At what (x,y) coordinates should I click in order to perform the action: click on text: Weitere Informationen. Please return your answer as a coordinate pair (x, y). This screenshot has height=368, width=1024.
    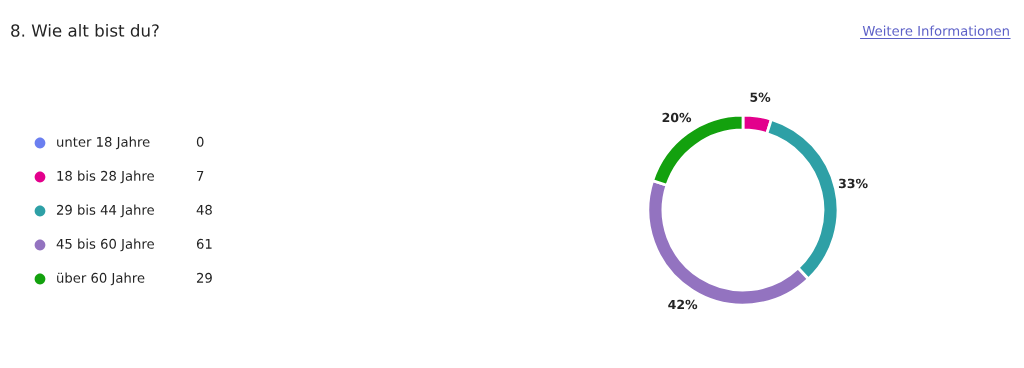
    Looking at the image, I should click on (935, 30).